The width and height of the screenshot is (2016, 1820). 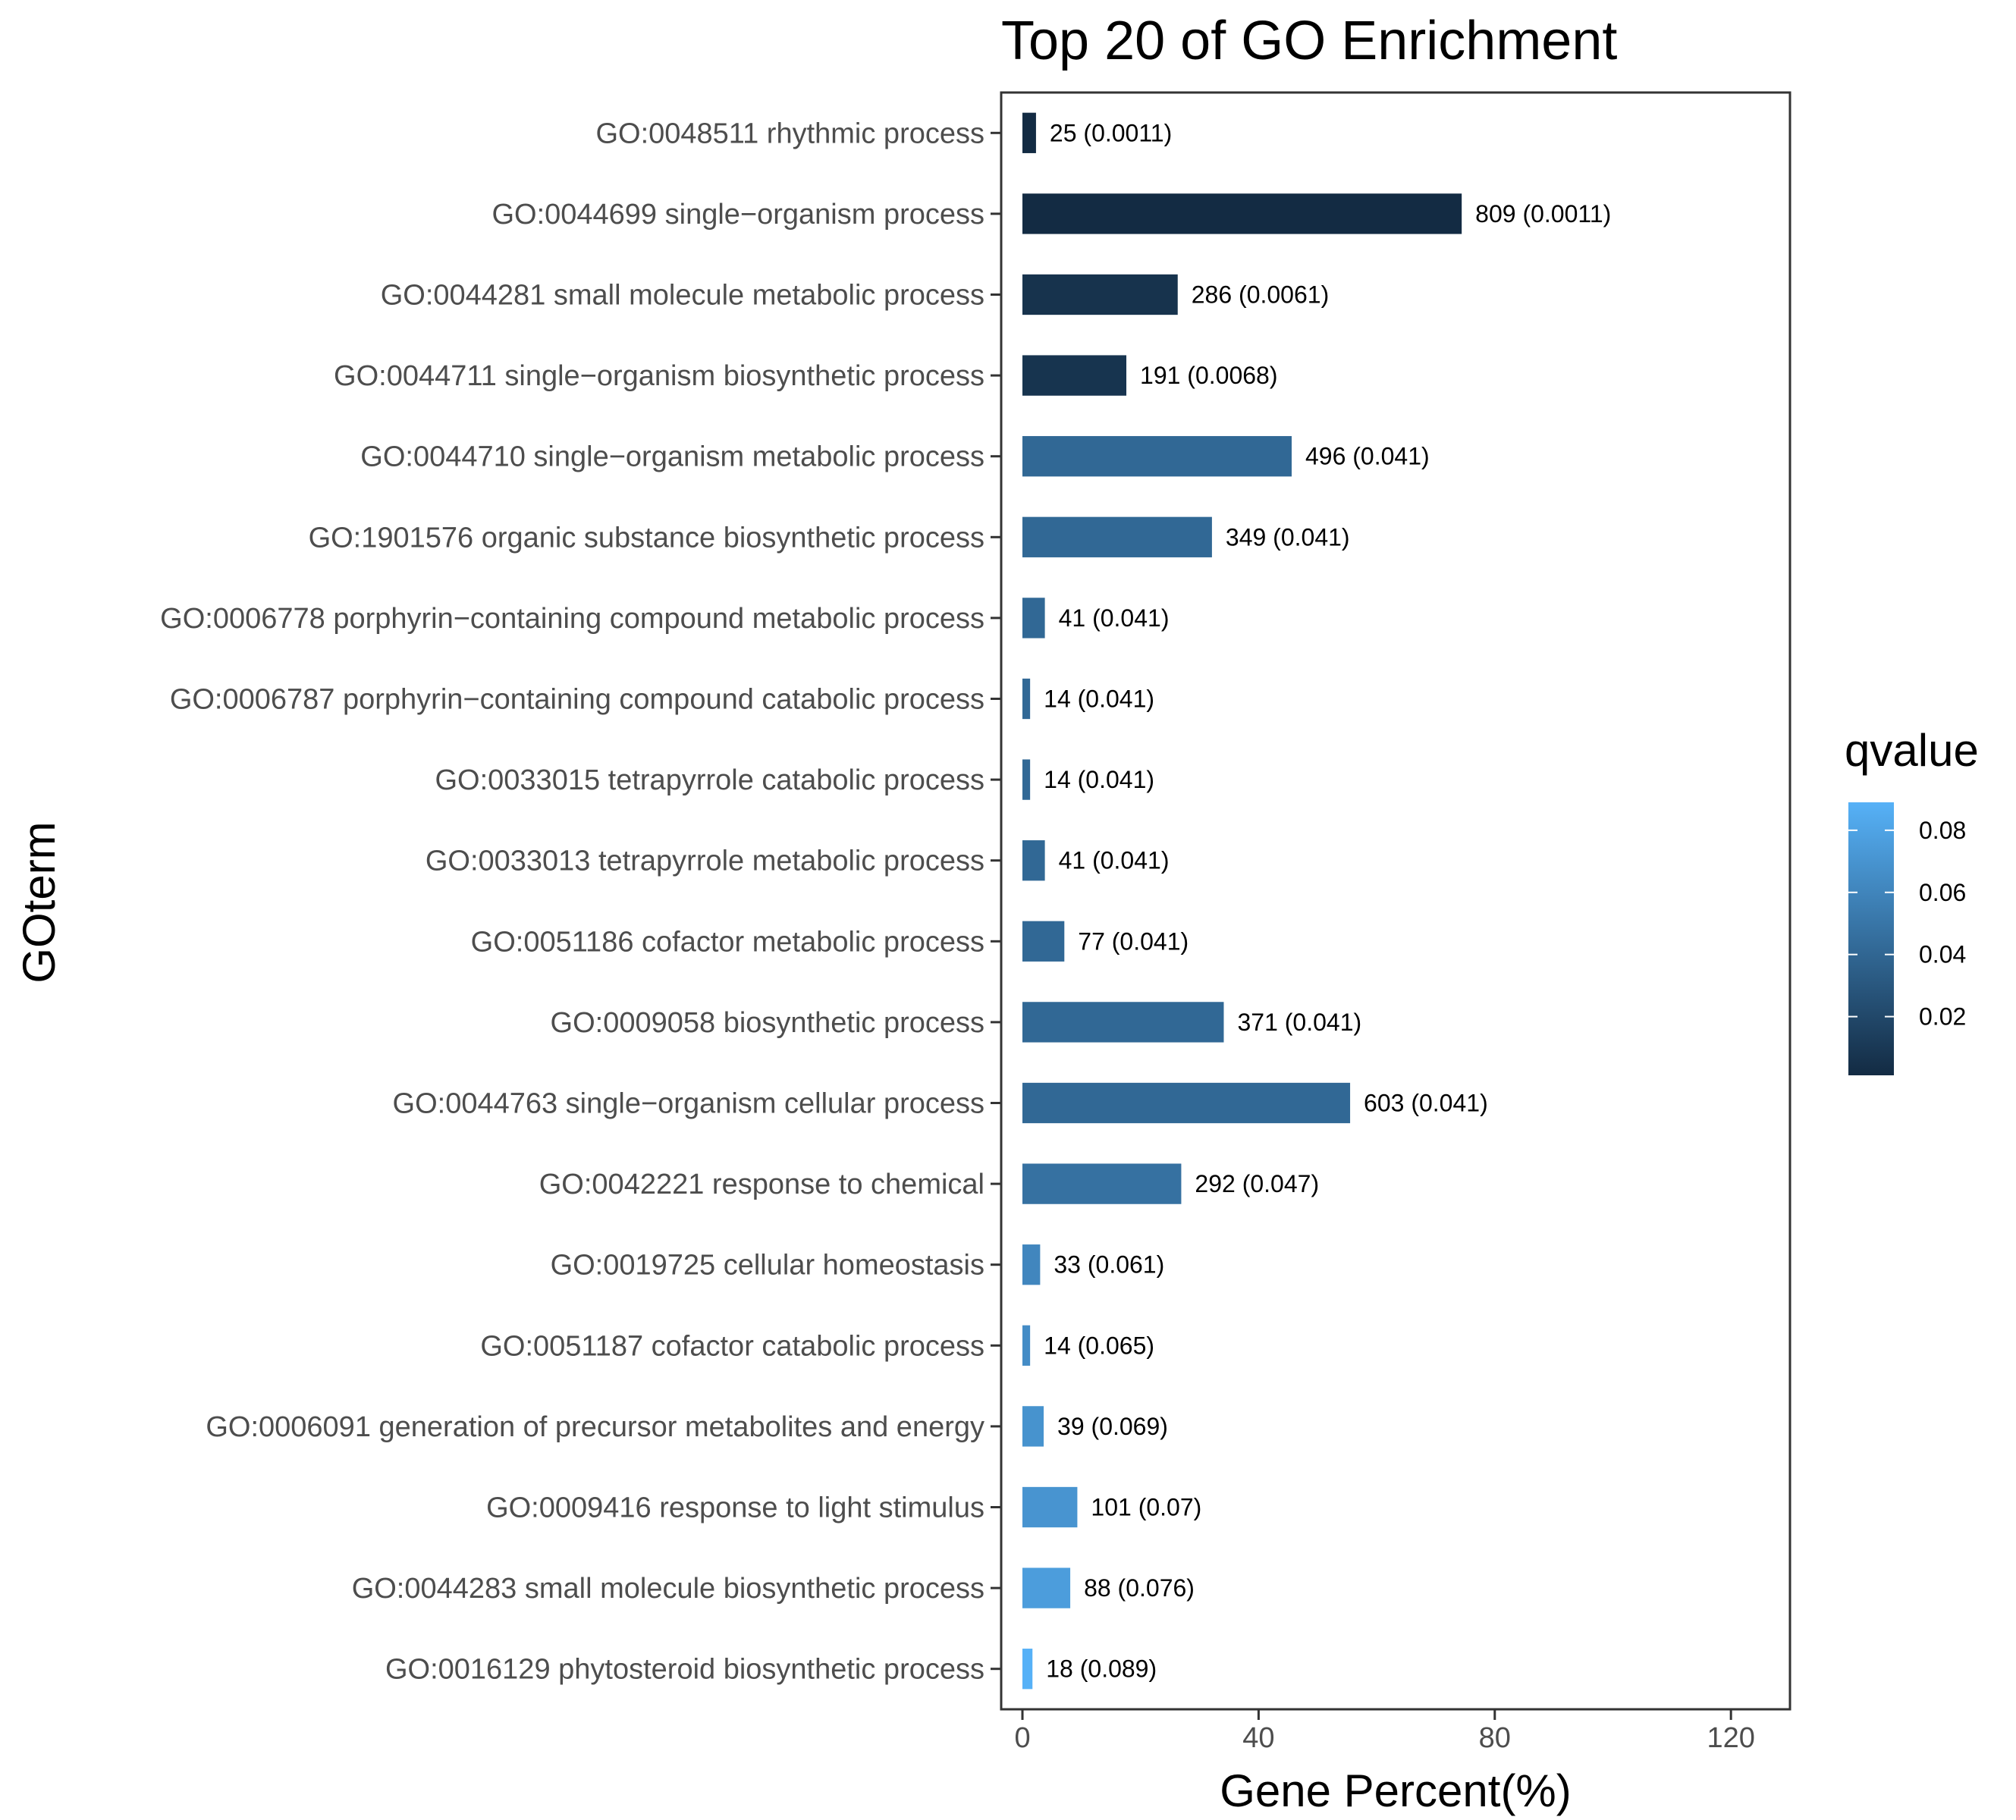 I want to click on colorbar-tick-label: 0.02, so click(x=1942, y=1017).